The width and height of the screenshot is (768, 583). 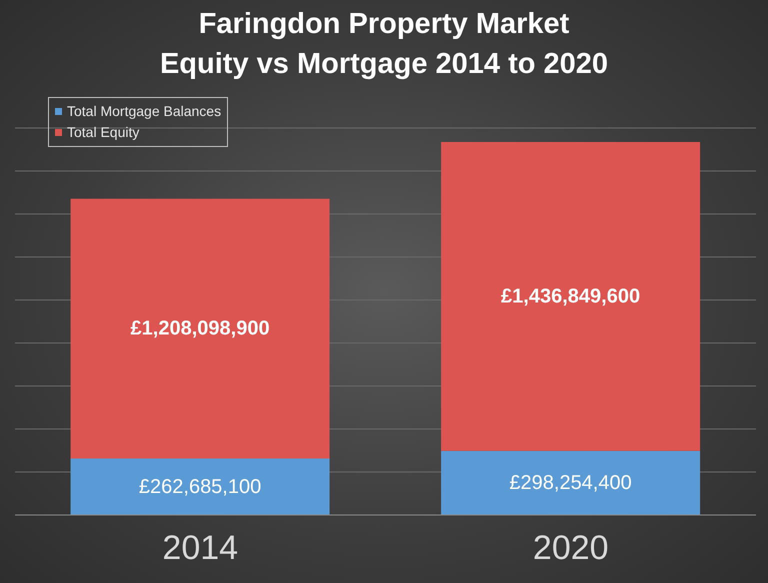 What do you see at coordinates (570, 548) in the screenshot?
I see `x-tick-label: 2020` at bounding box center [570, 548].